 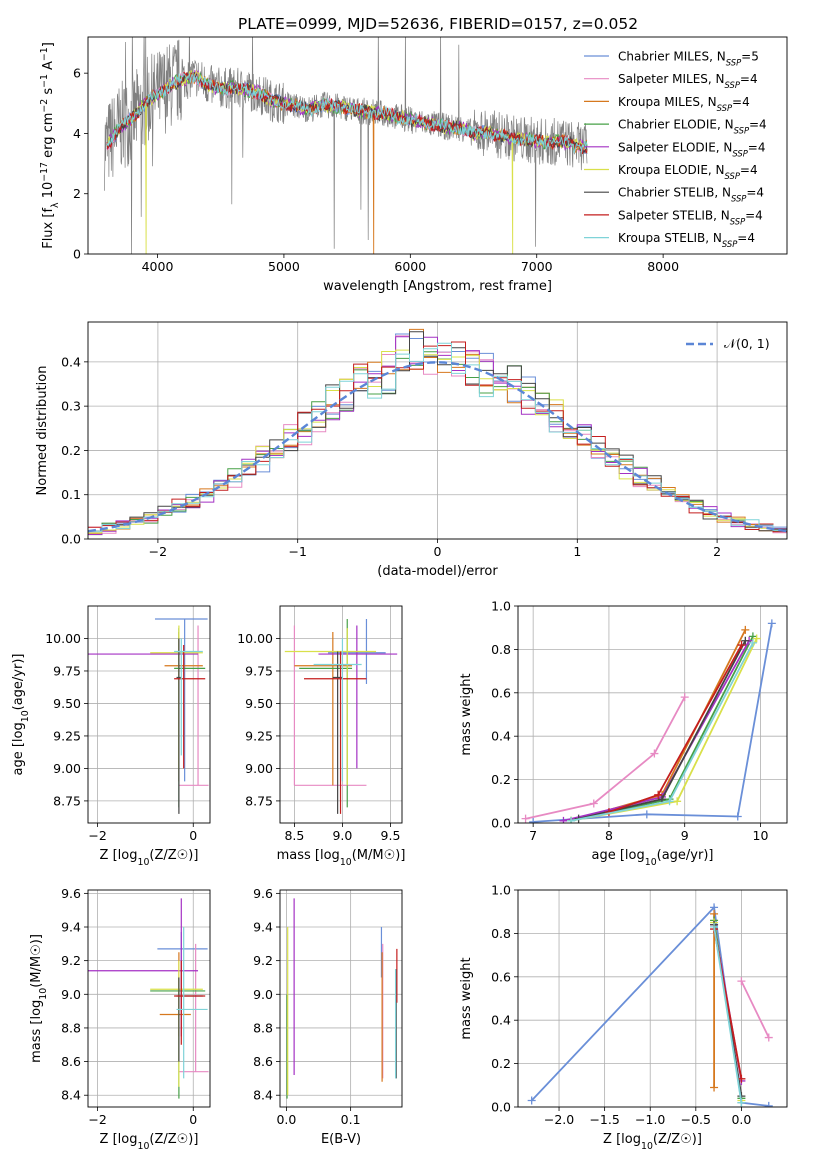 What do you see at coordinates (42, 431) in the screenshot?
I see `y-axis-label: Normed distribution` at bounding box center [42, 431].